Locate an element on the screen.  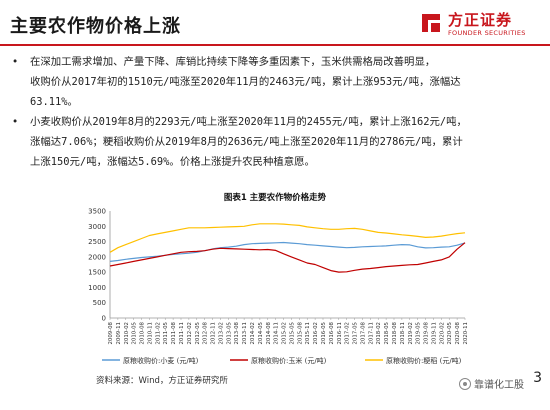
y-tick-label: 3000 is located at coordinates (97, 227).